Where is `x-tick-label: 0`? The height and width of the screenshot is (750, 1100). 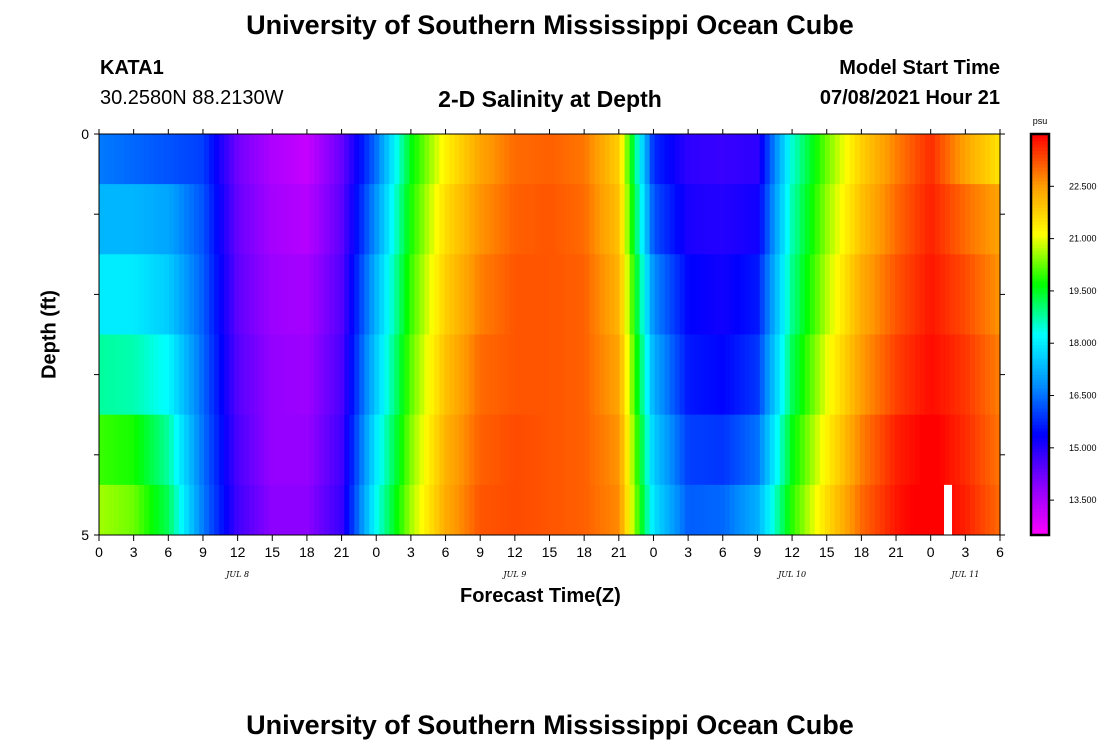 x-tick-label: 0 is located at coordinates (931, 552).